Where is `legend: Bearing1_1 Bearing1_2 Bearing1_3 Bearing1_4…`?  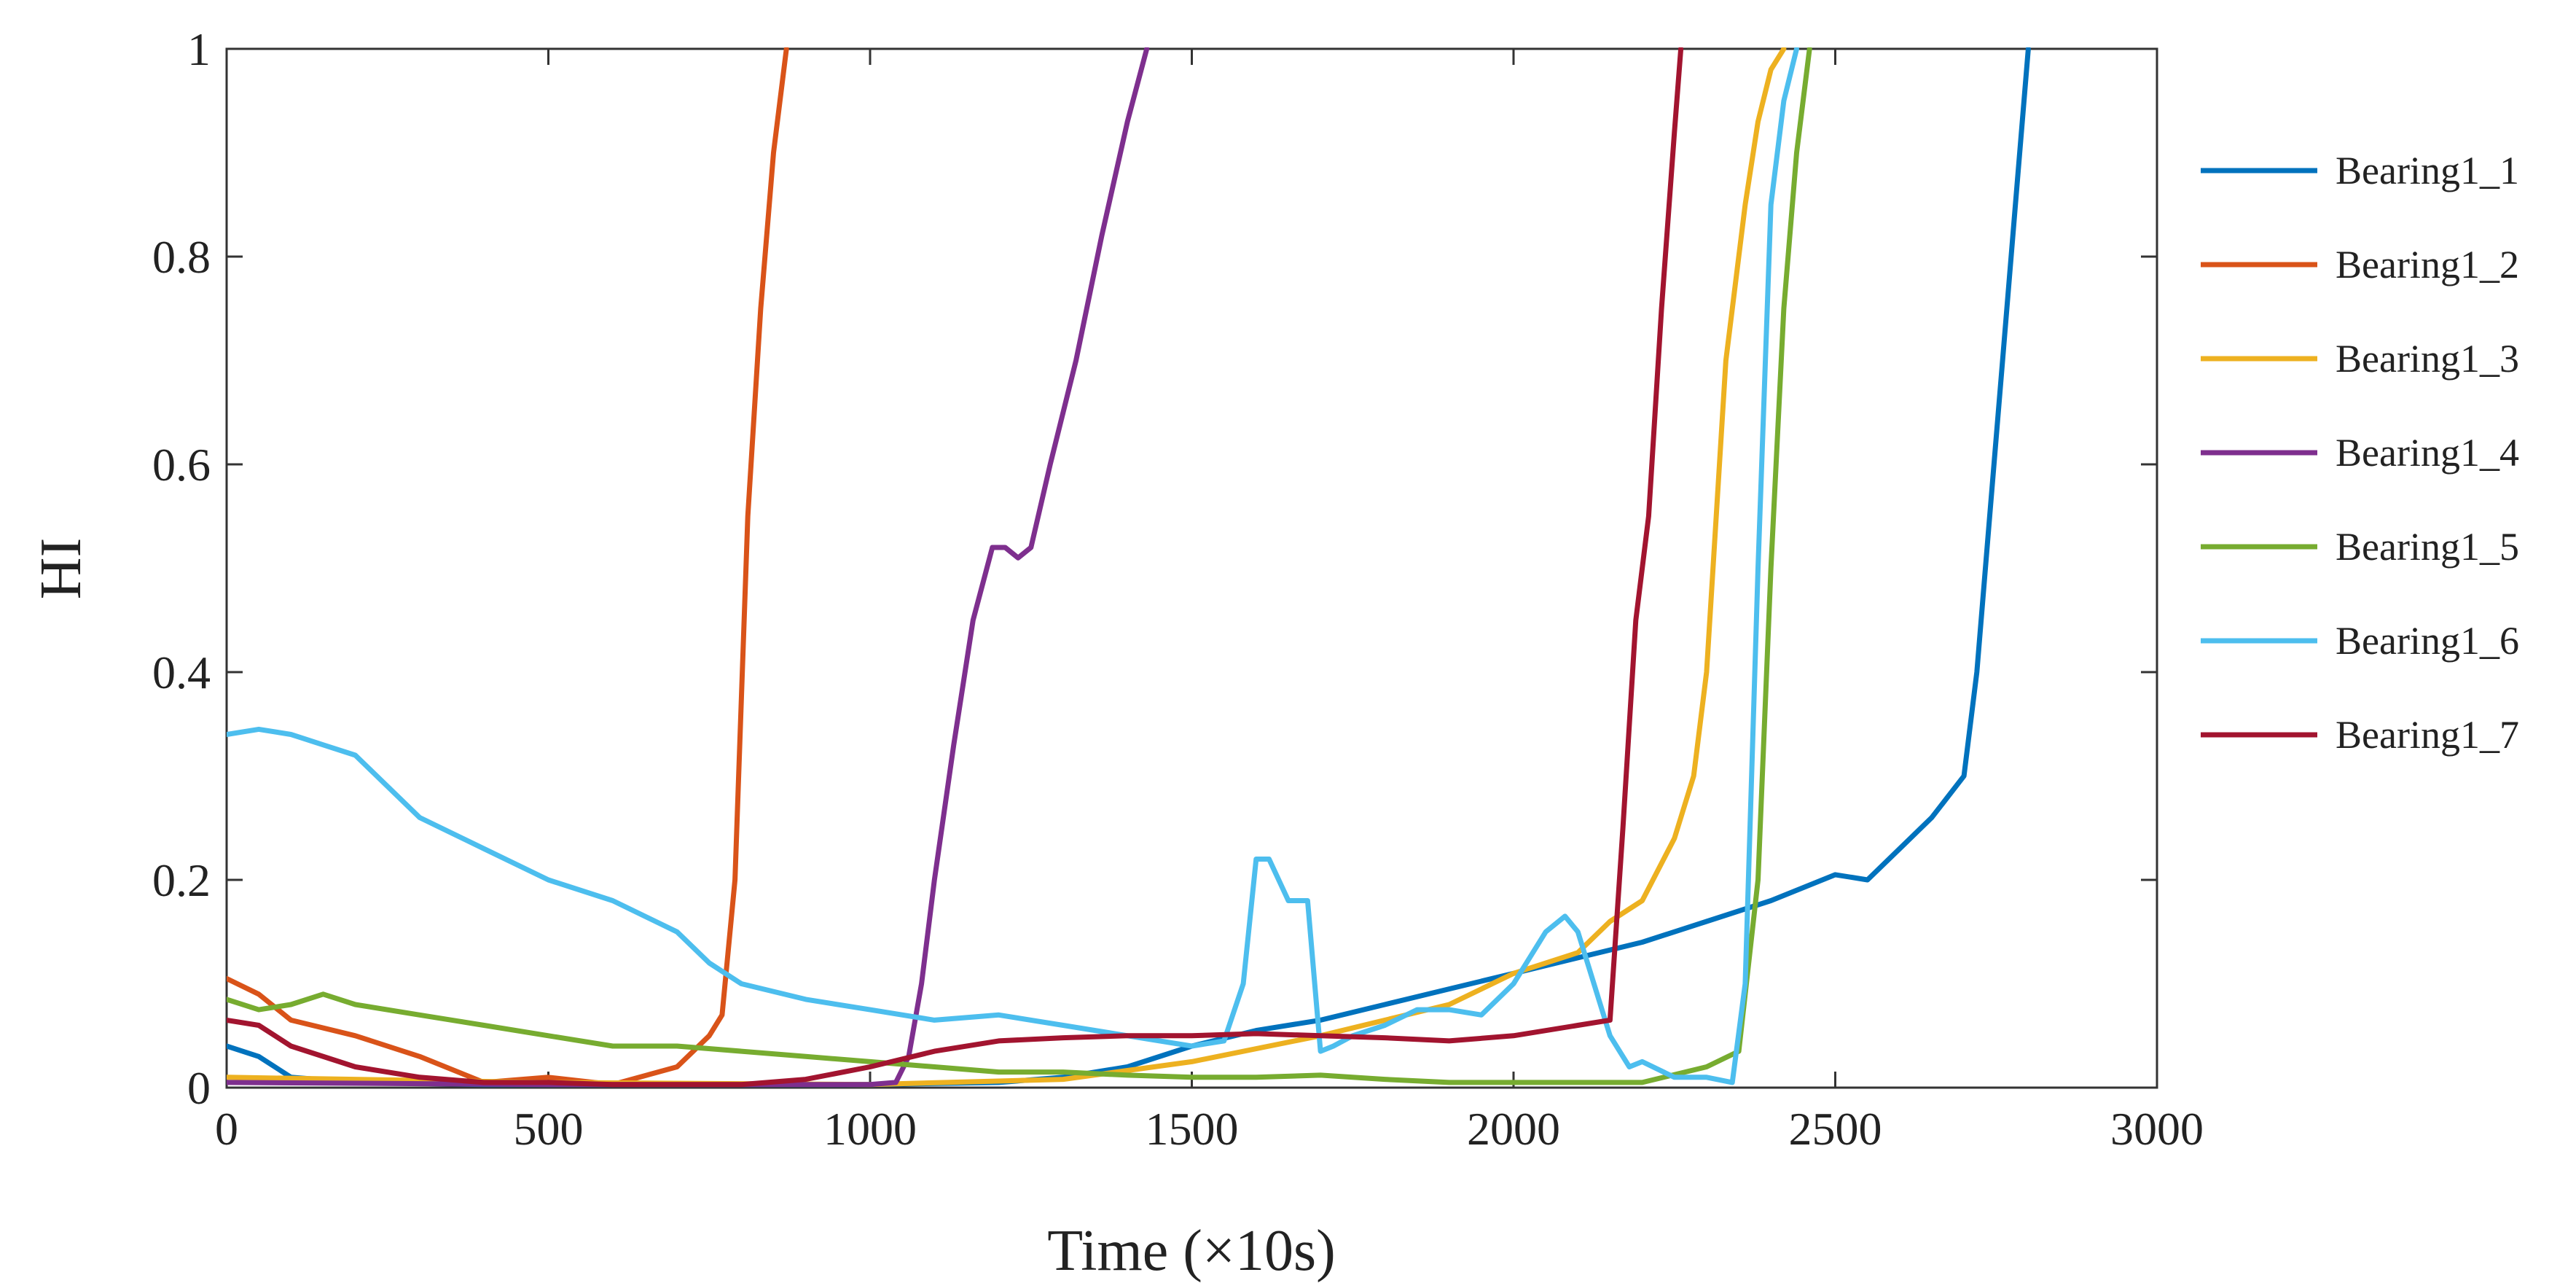 legend: Bearing1_1 Bearing1_2 Bearing1_3 Bearing1_4… is located at coordinates (2360, 453).